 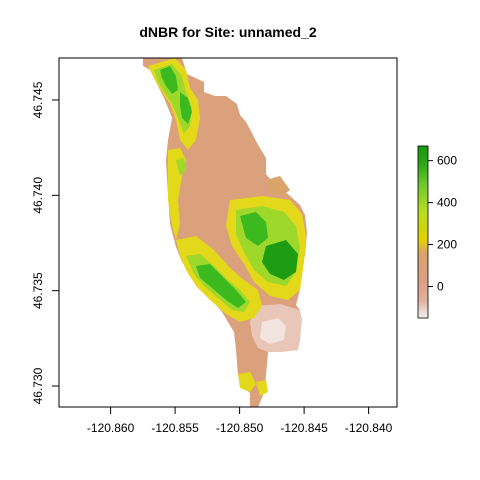 What do you see at coordinates (369, 428) in the screenshot?
I see `x-tick-label: -120.840` at bounding box center [369, 428].